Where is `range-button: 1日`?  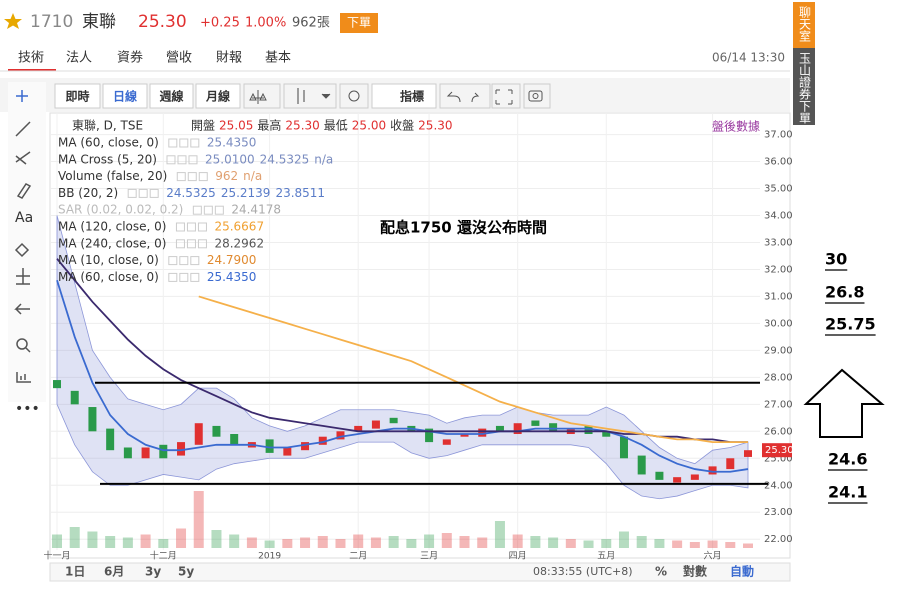 range-button: 1日 is located at coordinates (75, 572).